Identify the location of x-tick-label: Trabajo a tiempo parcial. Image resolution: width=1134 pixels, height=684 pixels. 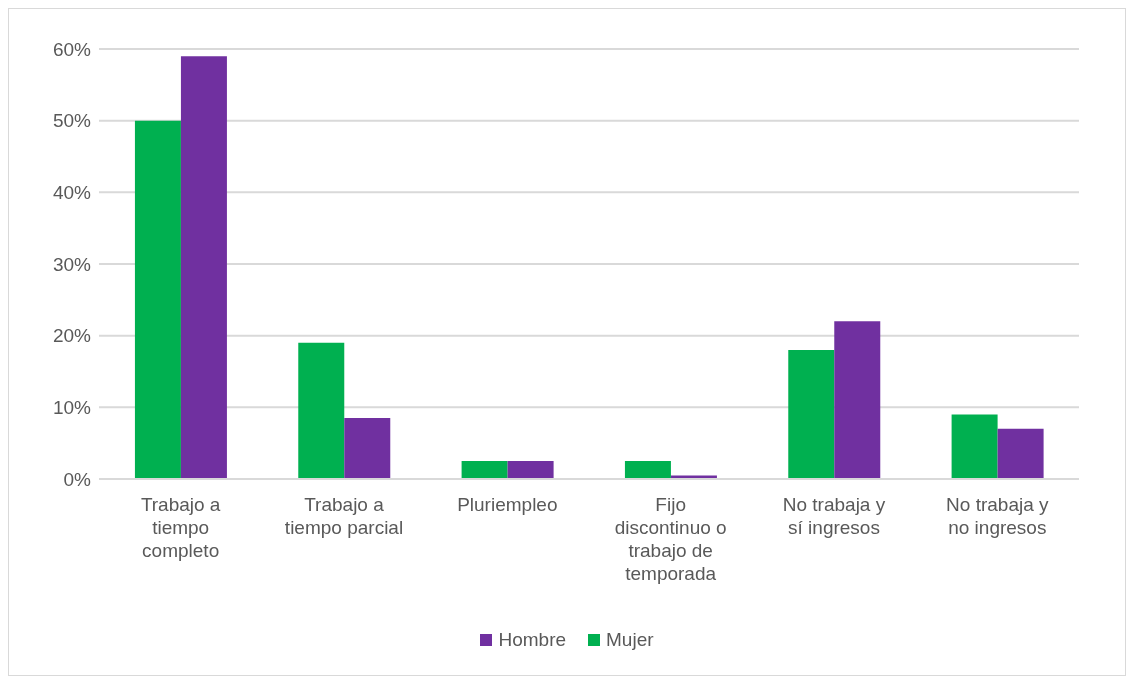
(344, 516).